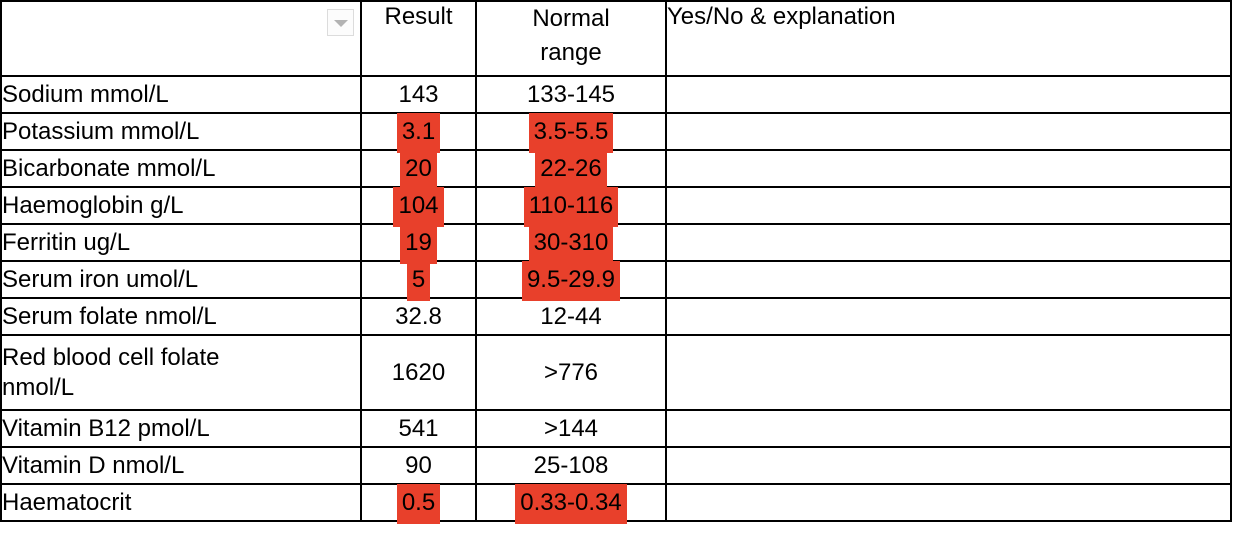 The width and height of the screenshot is (1242, 534). Describe the element at coordinates (181, 38) in the screenshot. I see `test-name-header-cell` at that location.